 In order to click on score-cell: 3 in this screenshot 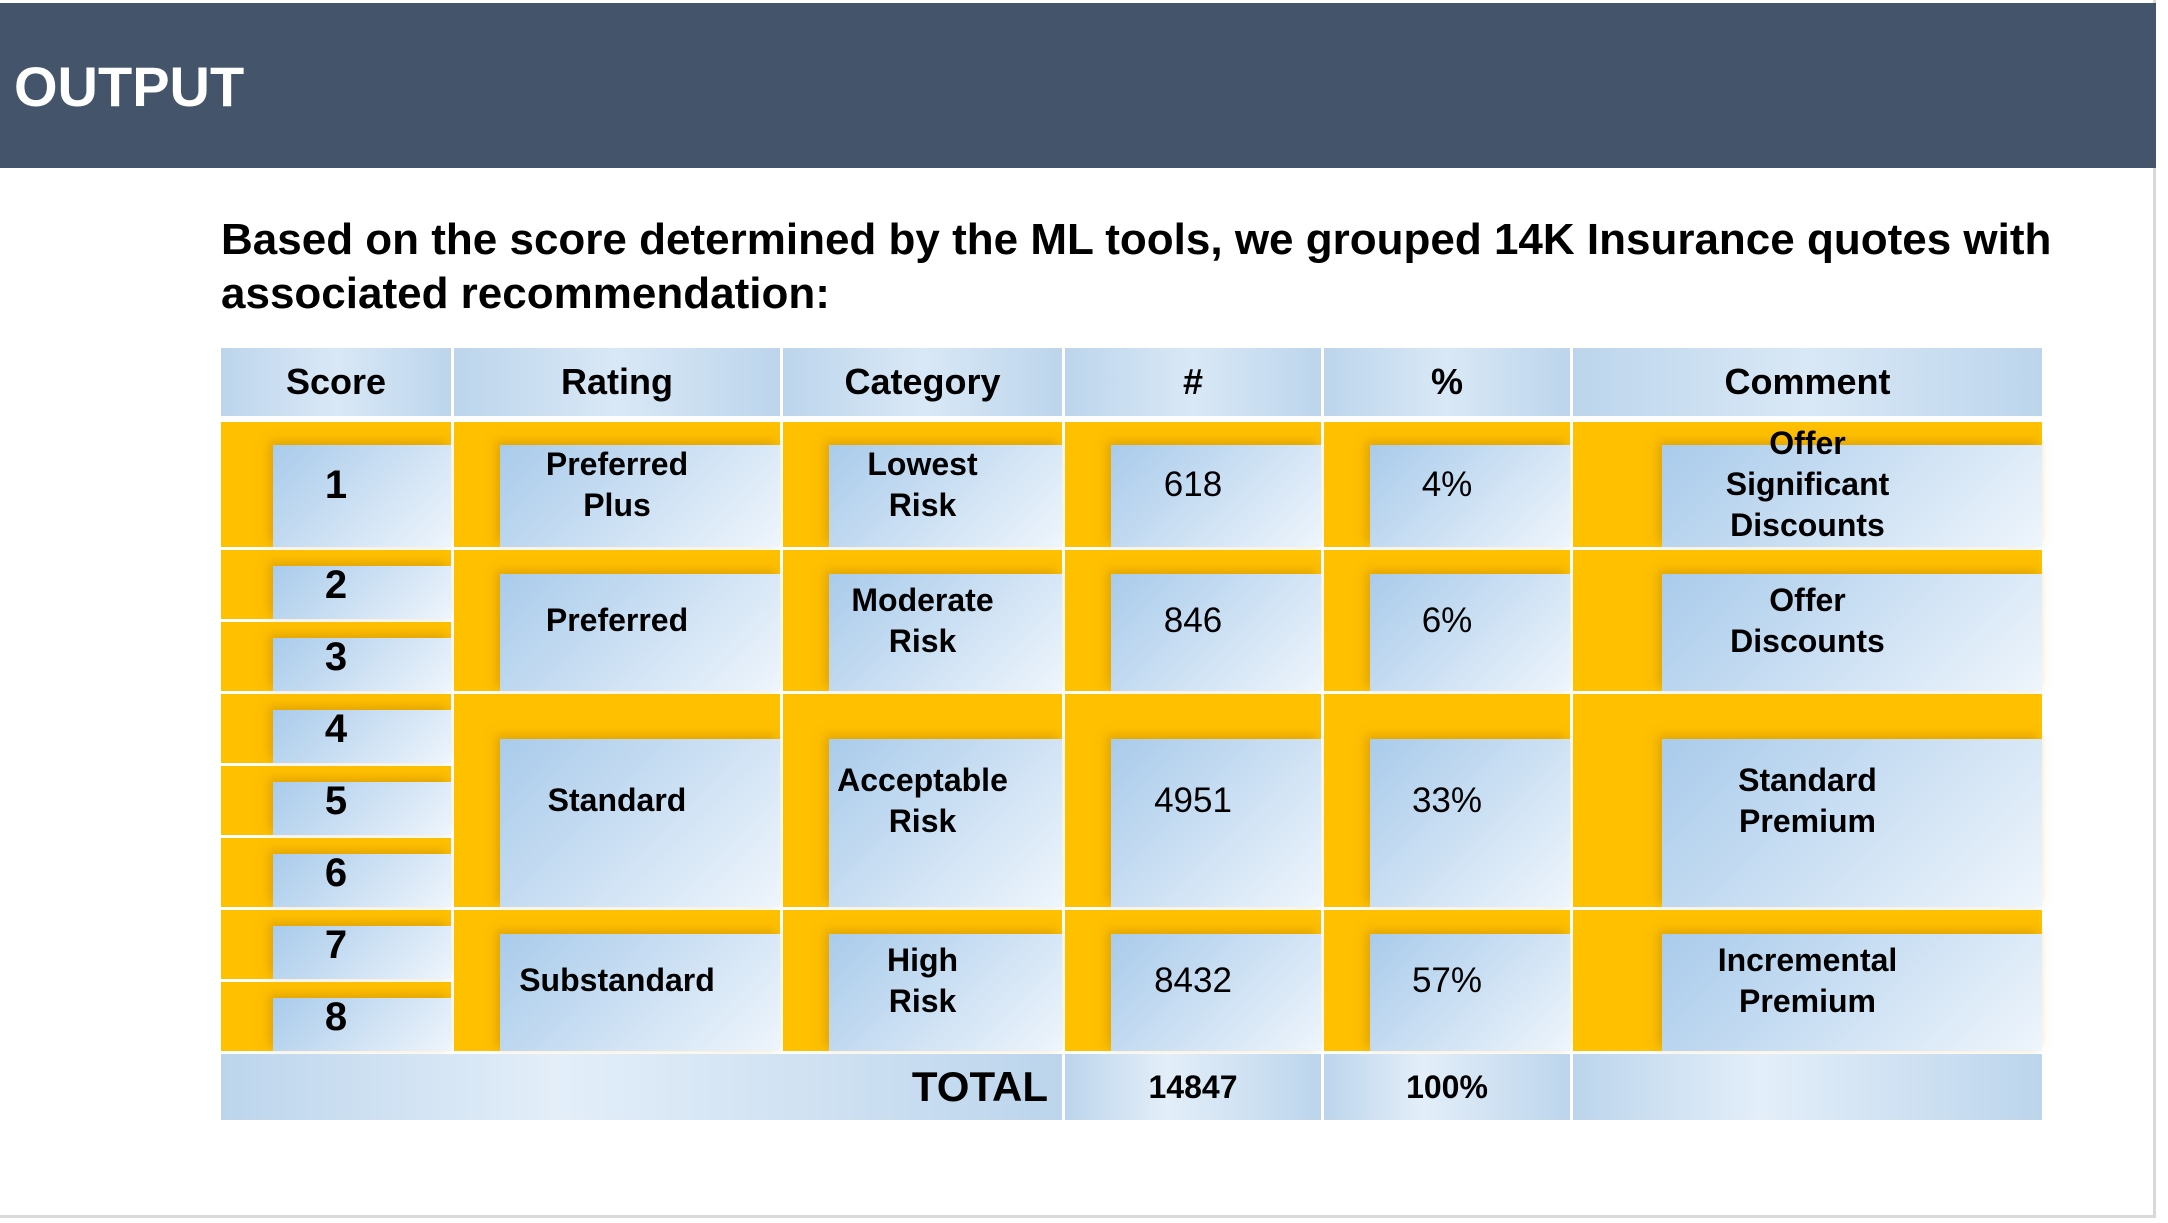, I will do `click(336, 656)`.